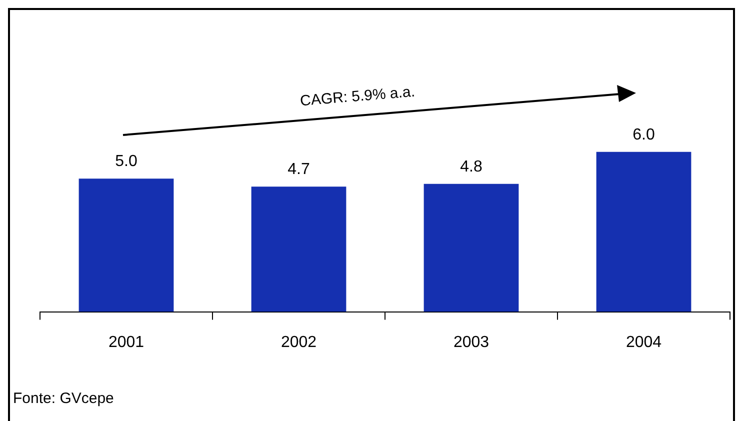  I want to click on x-tick-label: 2004, so click(644, 342).